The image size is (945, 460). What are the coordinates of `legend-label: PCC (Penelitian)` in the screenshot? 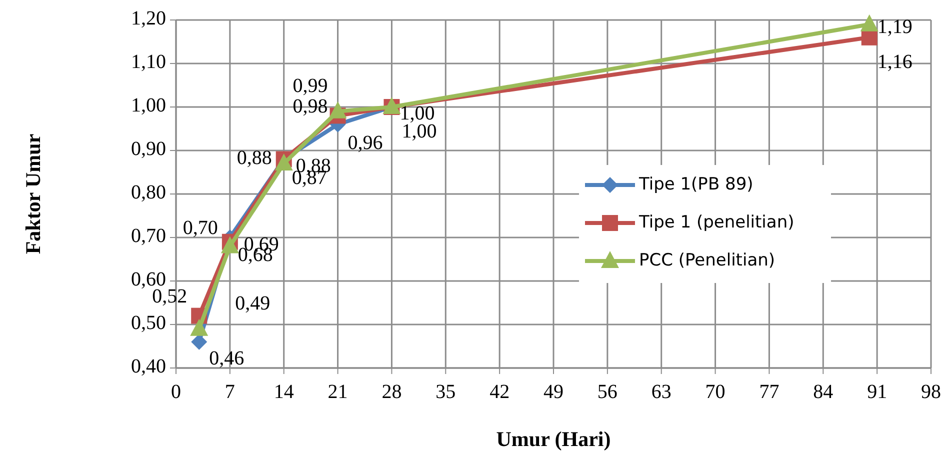 It's located at (707, 260).